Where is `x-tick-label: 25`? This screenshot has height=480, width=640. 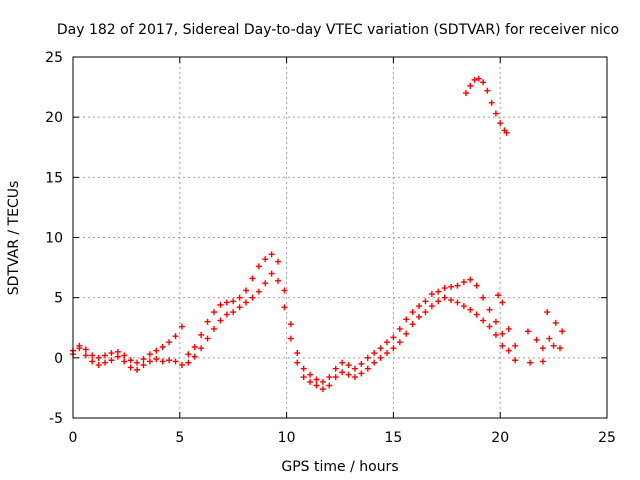
x-tick-label: 25 is located at coordinates (607, 438).